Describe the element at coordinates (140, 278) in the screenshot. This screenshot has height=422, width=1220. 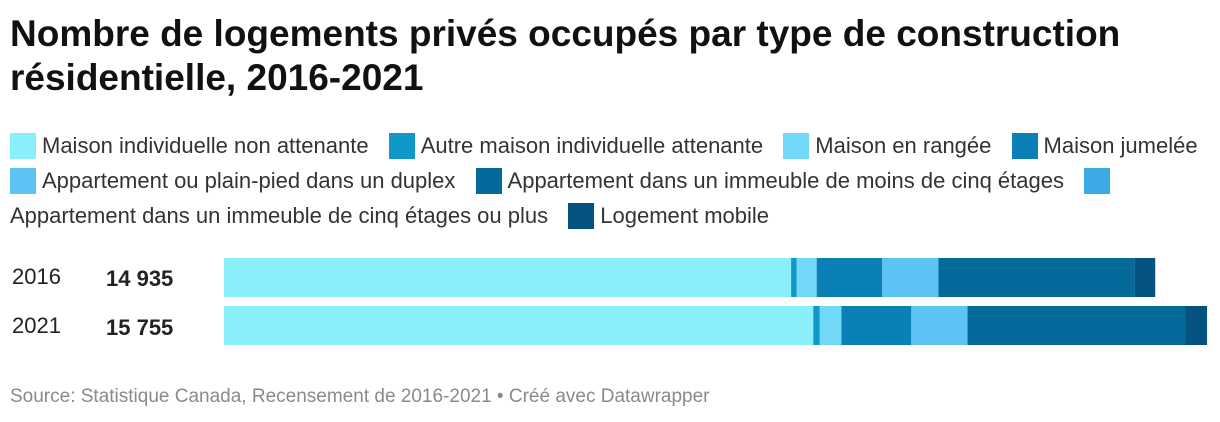
I see `row-total-2016: 14 935` at that location.